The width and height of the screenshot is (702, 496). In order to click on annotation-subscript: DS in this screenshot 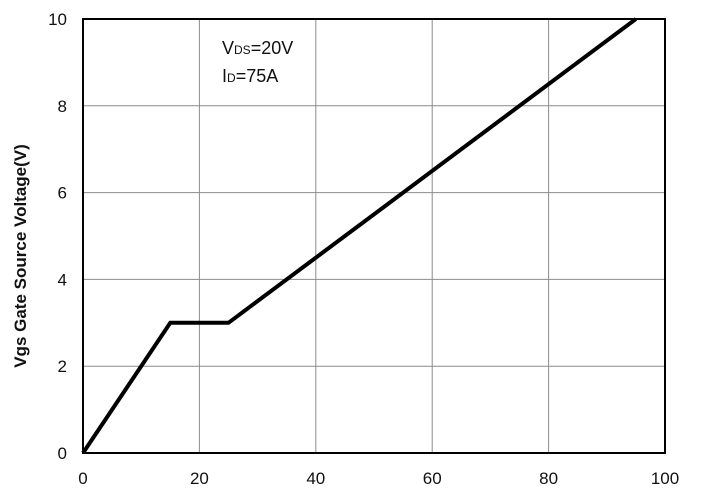, I will do `click(242, 50)`.